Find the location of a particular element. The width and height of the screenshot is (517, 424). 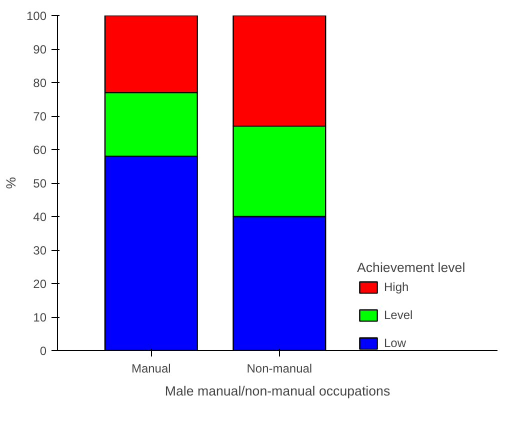

y-tick-label: 70 is located at coordinates (40, 117).